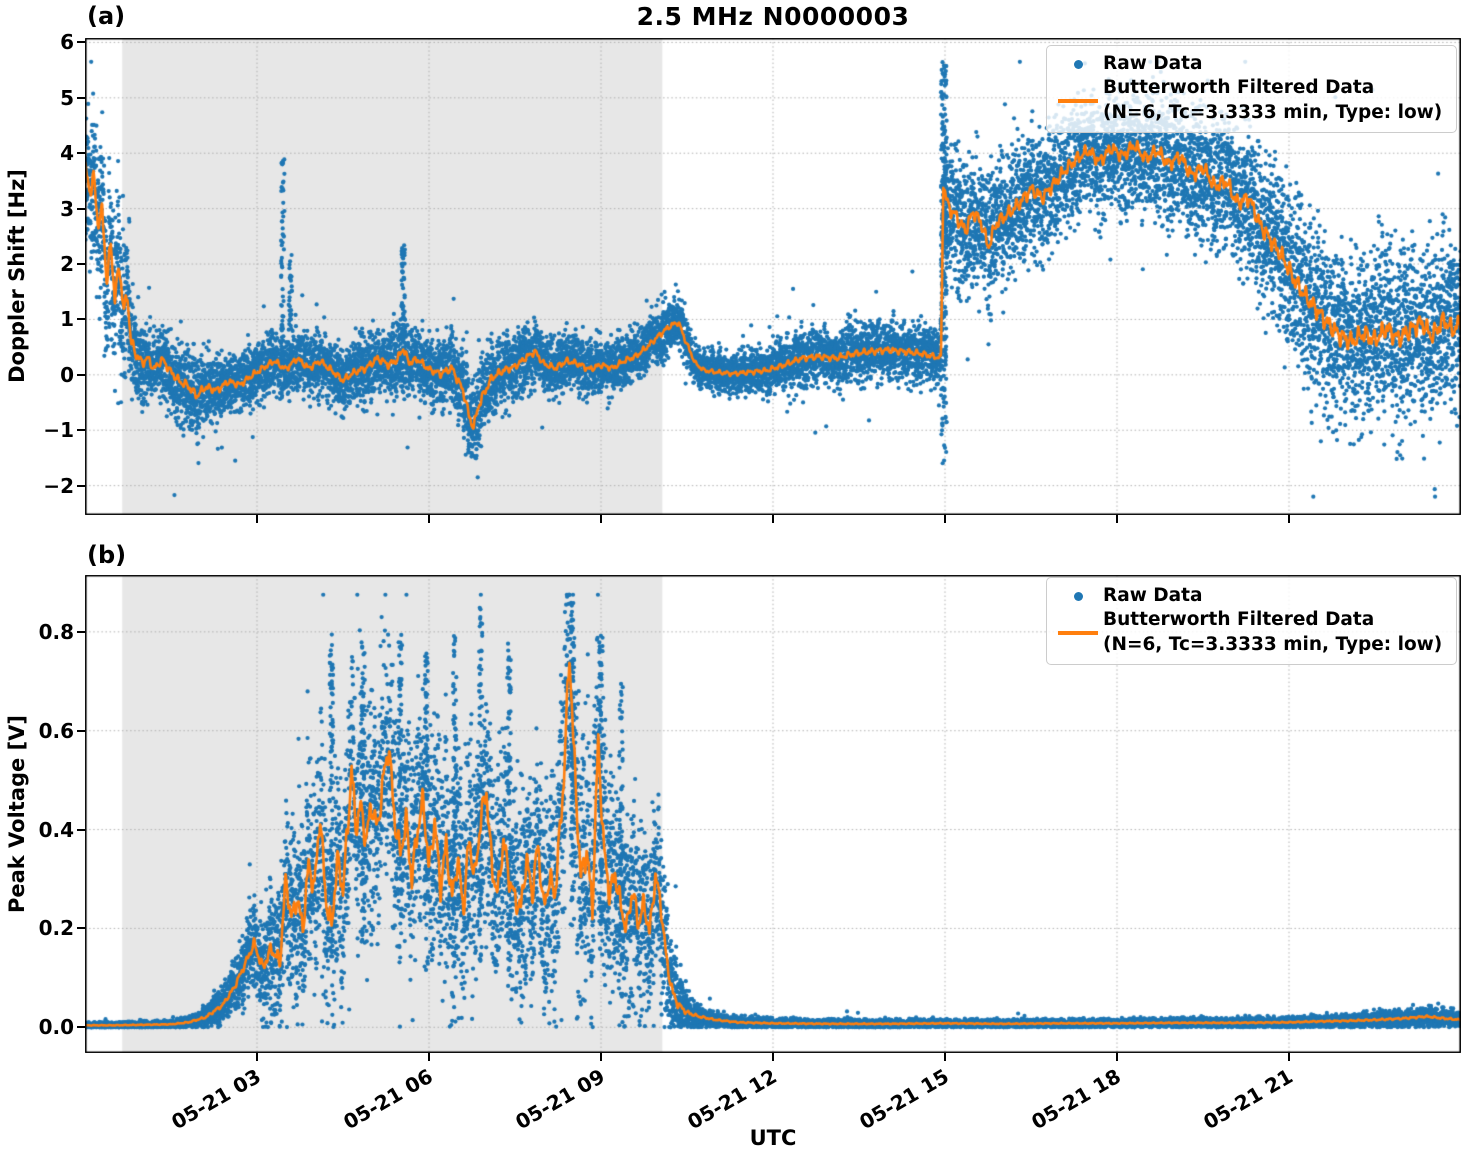 The width and height of the screenshot is (1472, 1172). Describe the element at coordinates (216, 1099) in the screenshot. I see `x-tick-label: 05-21 03` at that location.